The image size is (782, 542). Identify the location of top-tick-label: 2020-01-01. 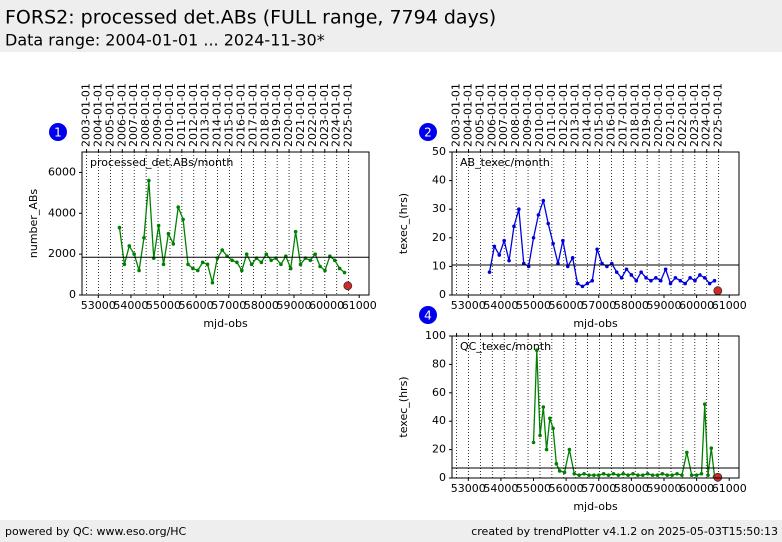
(288, 115).